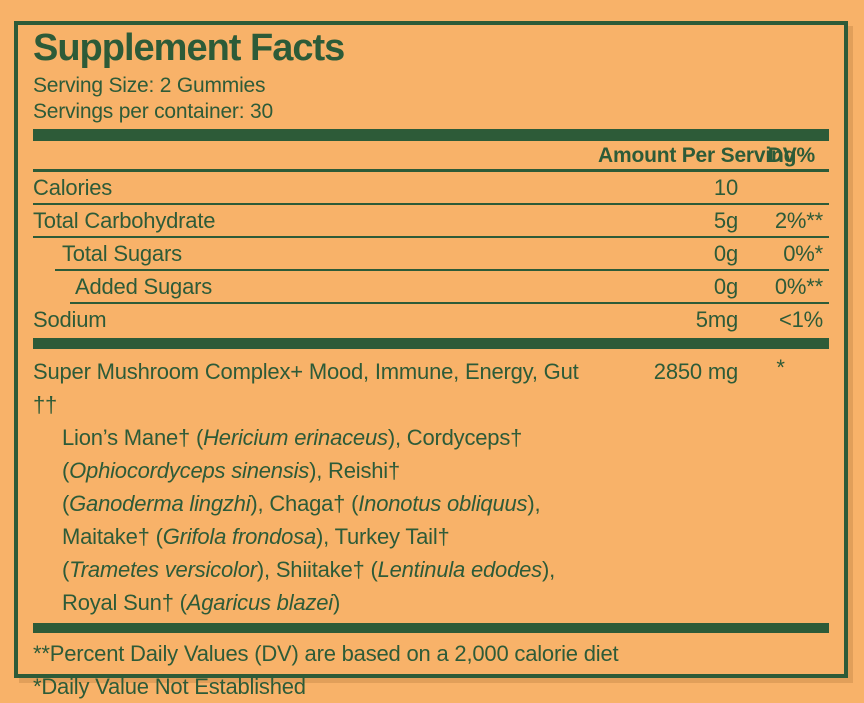 This screenshot has height=703, width=864. What do you see at coordinates (189, 470) in the screenshot?
I see `species-name: Ophiocordyceps sinensis` at bounding box center [189, 470].